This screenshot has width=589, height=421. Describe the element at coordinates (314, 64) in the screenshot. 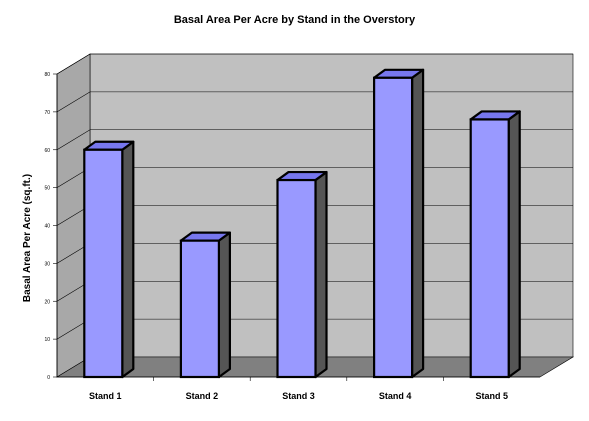

I see `gridline` at that location.